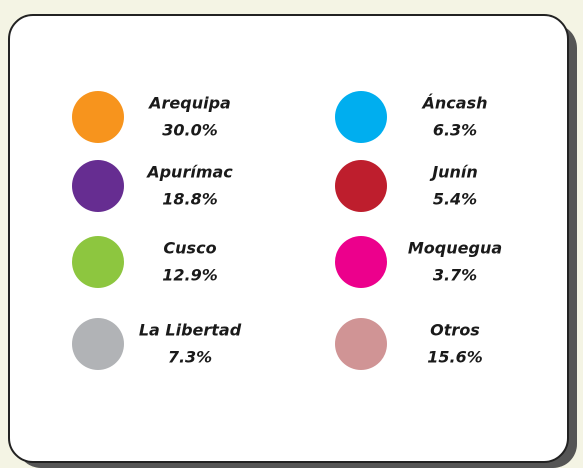 Image resolution: width=583 pixels, height=468 pixels. What do you see at coordinates (455, 357) in the screenshot?
I see `legend-share: 15.6%` at bounding box center [455, 357].